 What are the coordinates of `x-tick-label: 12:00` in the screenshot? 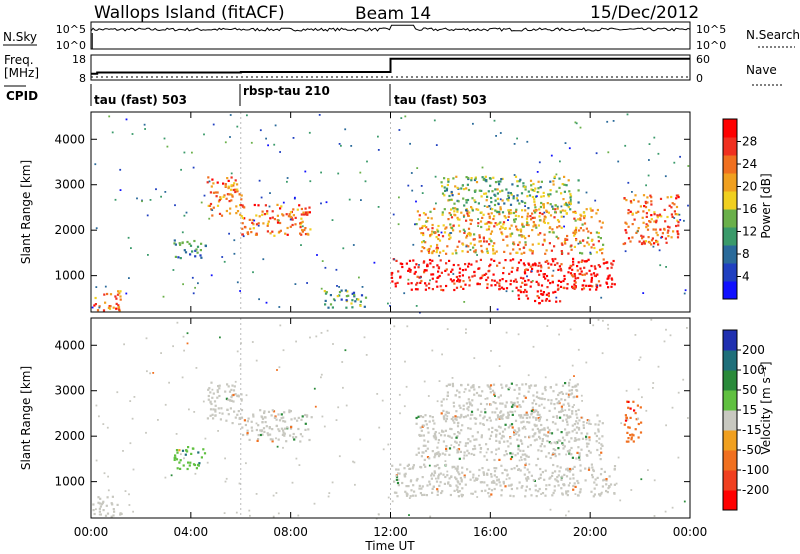 It's located at (390, 532).